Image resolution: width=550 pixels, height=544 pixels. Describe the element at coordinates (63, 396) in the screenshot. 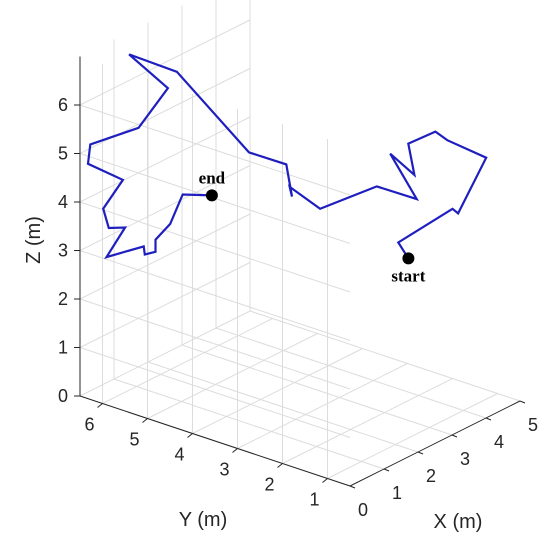

I see `z-tick-label: 0` at that location.